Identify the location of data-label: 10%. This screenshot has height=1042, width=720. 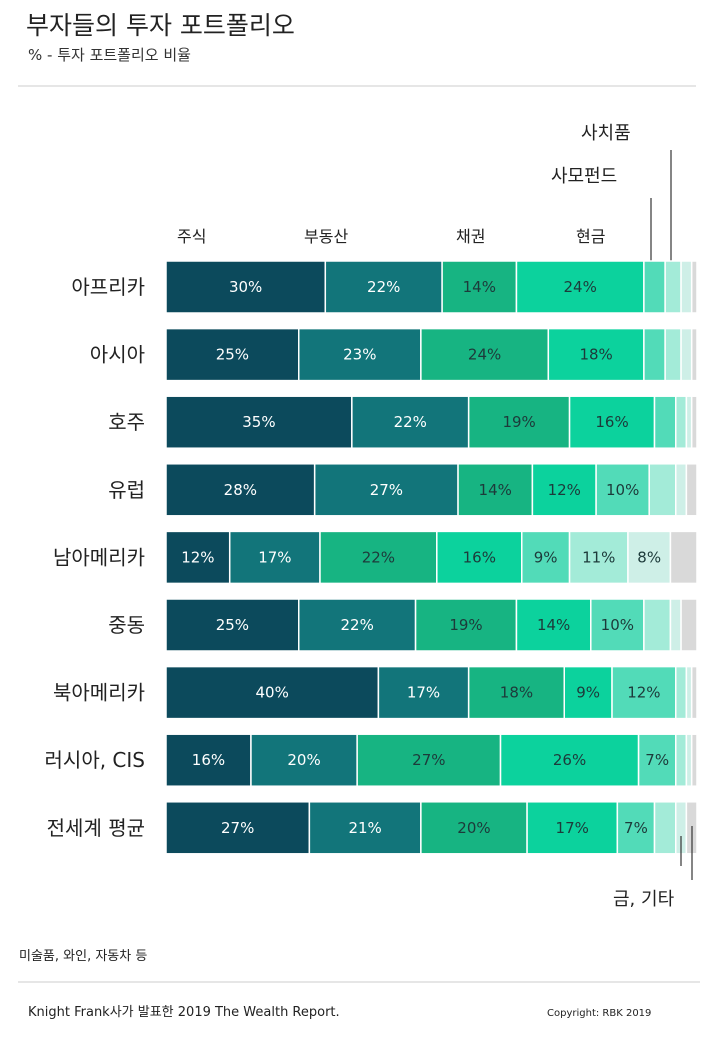
(617, 625).